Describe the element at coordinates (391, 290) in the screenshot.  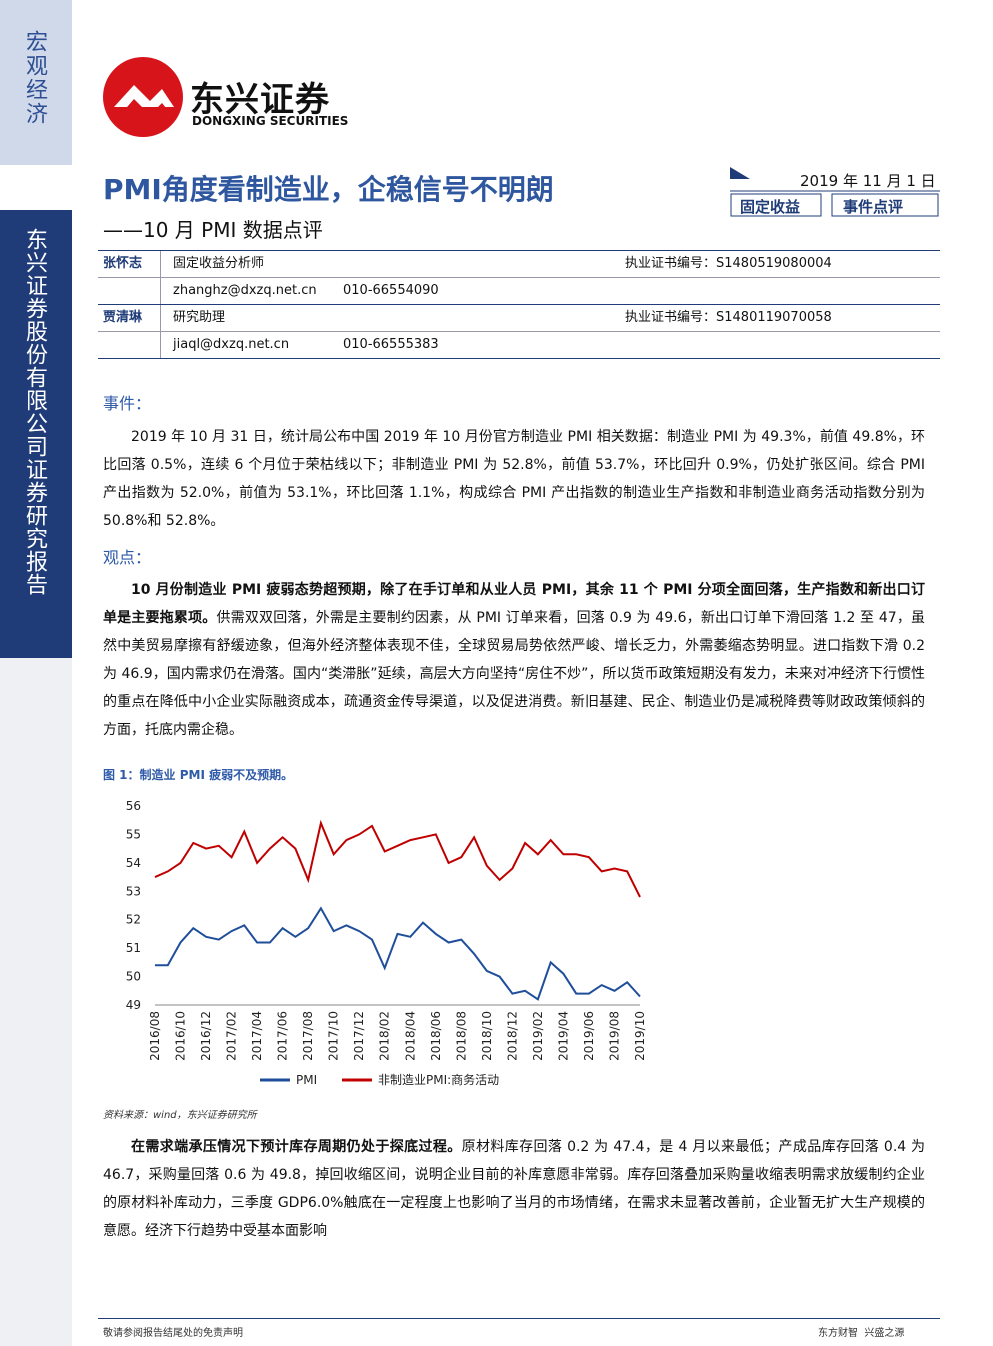
I see `author-phone: 010-66554090` at that location.